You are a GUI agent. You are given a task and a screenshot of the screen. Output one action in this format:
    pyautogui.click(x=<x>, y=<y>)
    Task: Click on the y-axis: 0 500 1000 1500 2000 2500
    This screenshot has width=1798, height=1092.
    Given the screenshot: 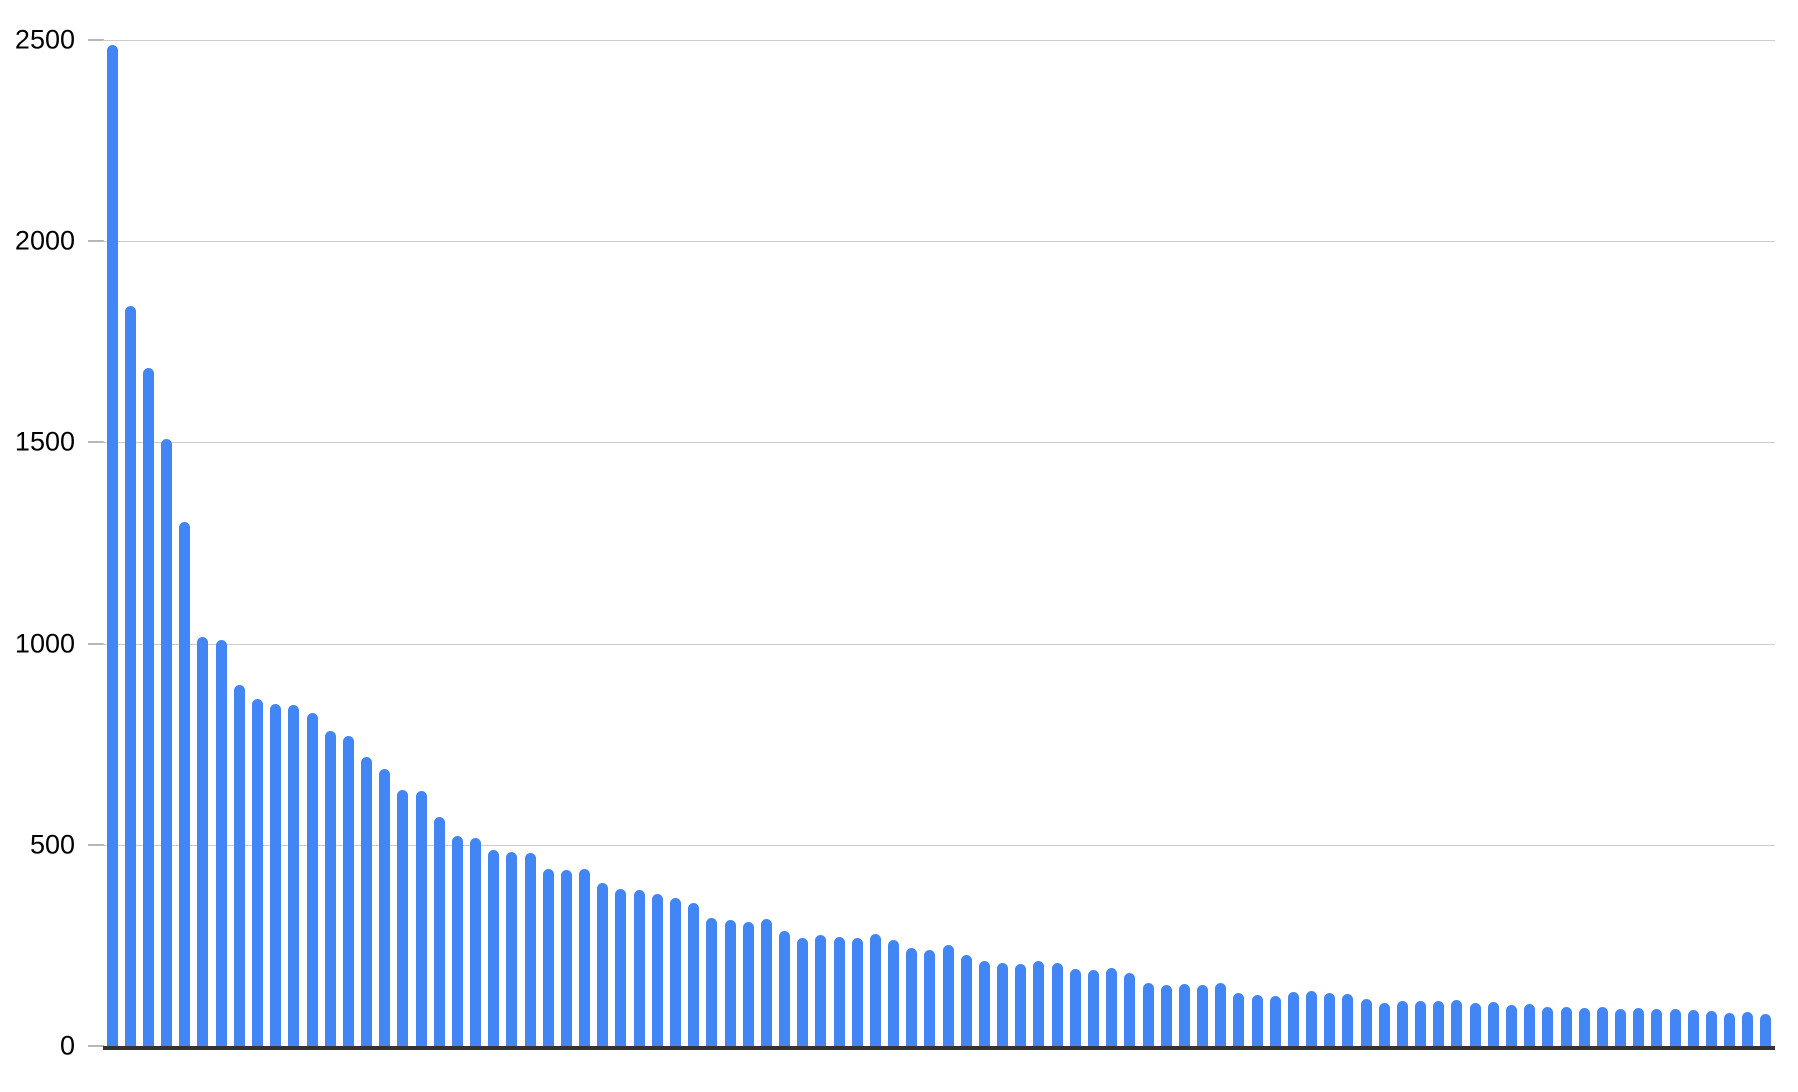 What is the action you would take?
    pyautogui.click(x=52, y=546)
    